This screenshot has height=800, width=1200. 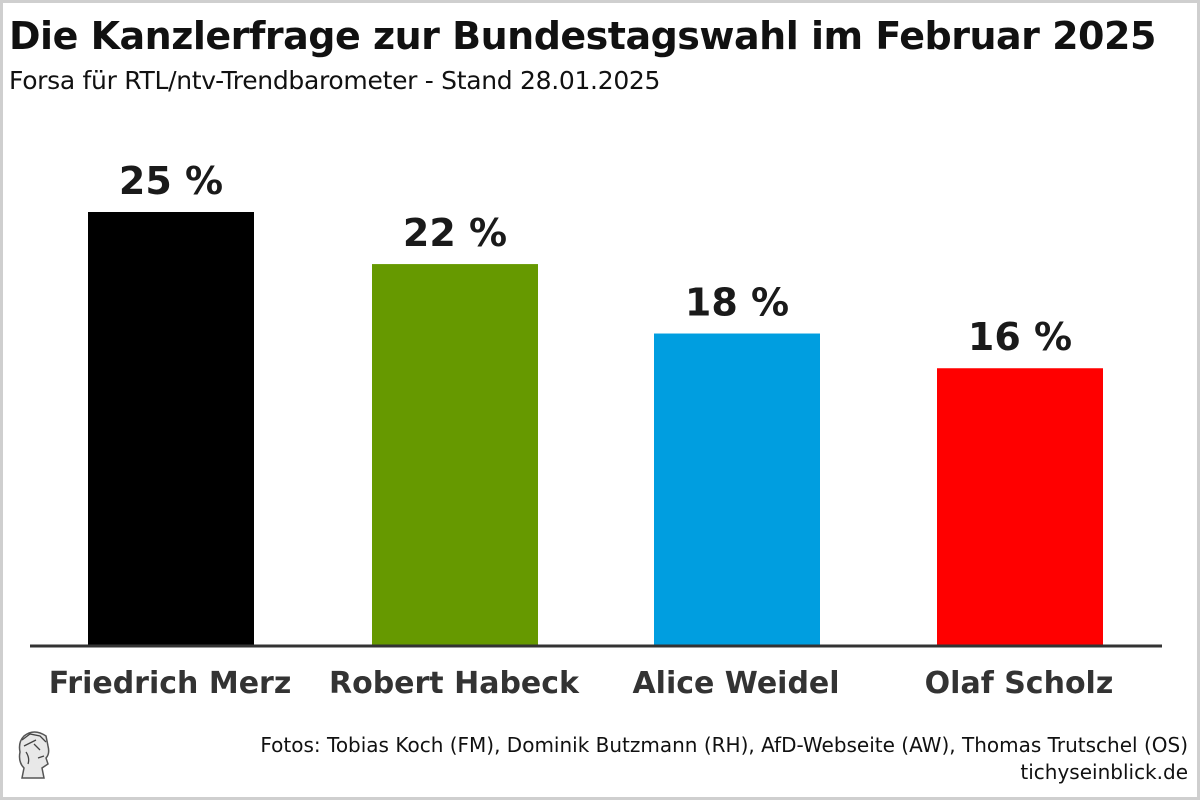 I want to click on bar-robert-habeck, so click(x=455, y=455).